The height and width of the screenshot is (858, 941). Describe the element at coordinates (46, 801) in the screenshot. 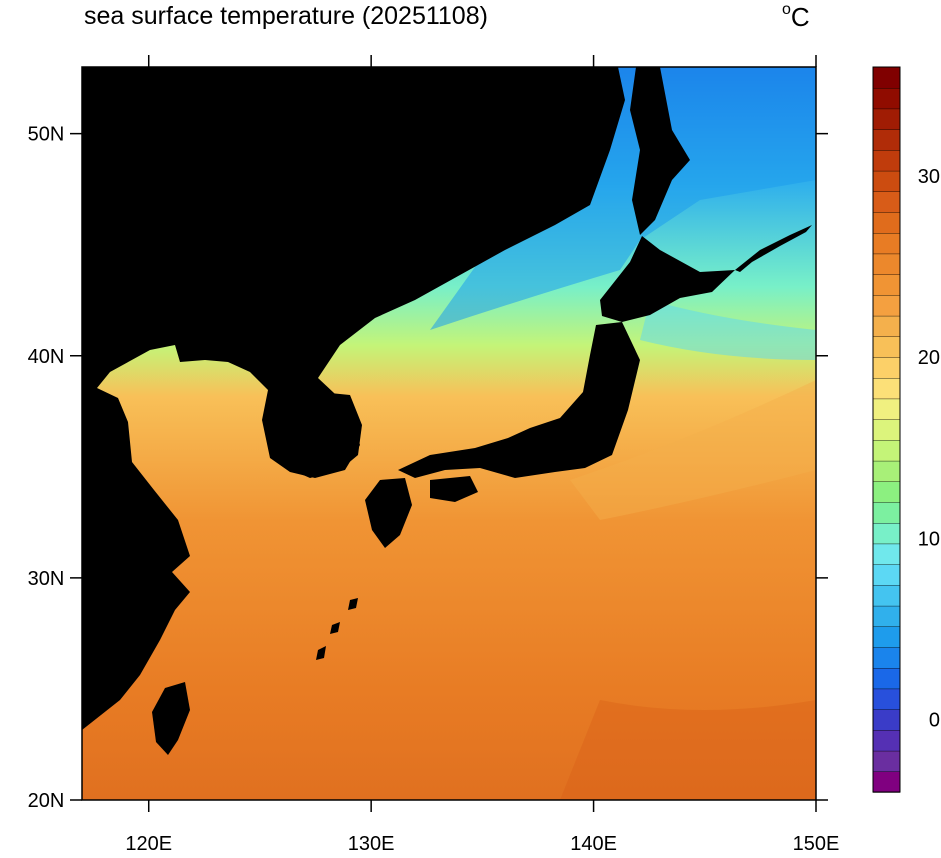

I see `y-tick-label: 20N` at that location.